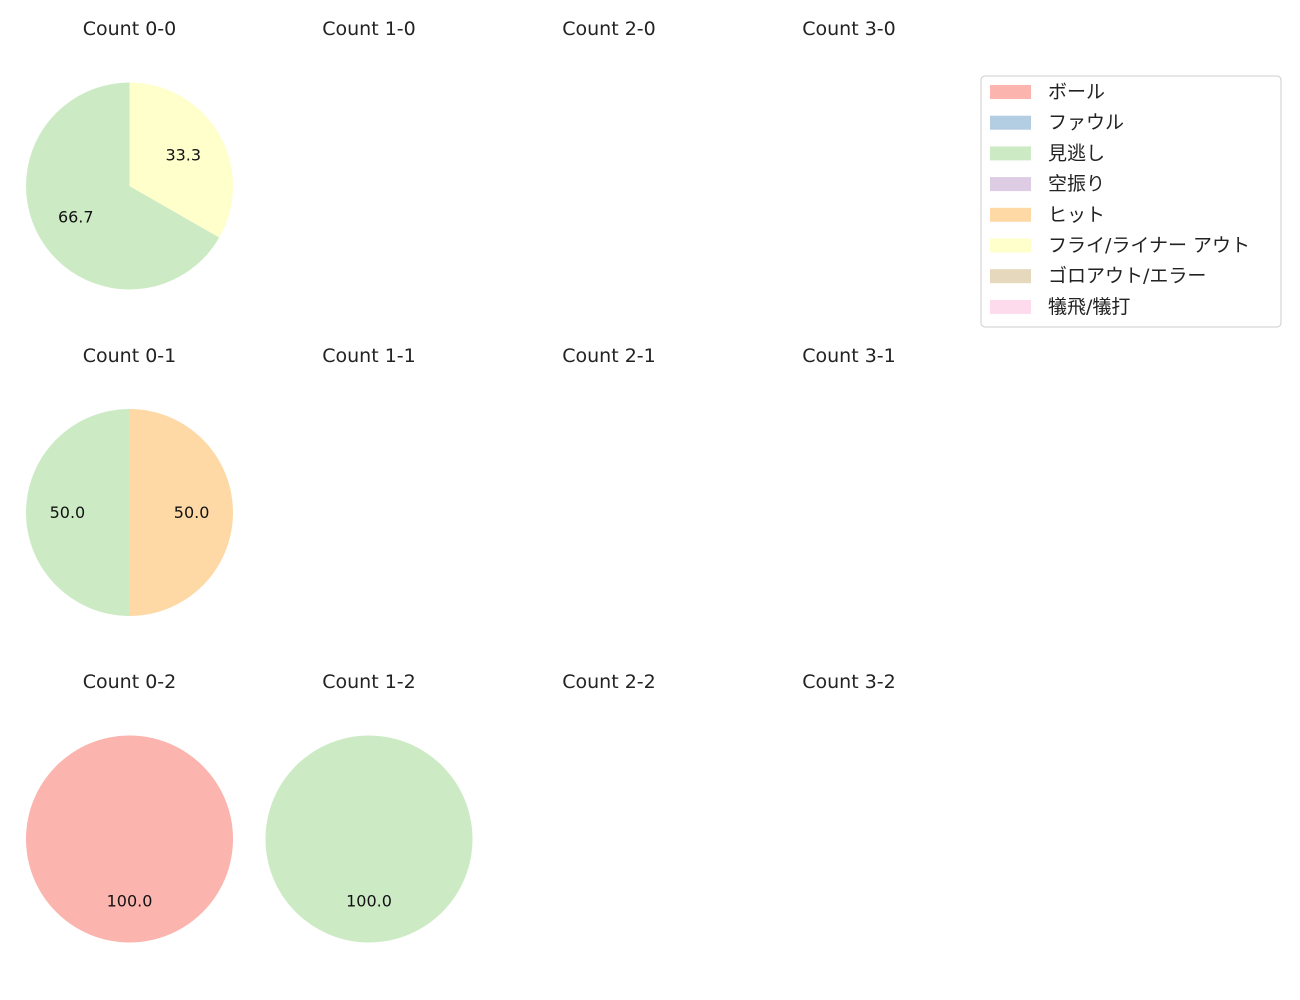 Image resolution: width=1300 pixels, height=1000 pixels. Describe the element at coordinates (369, 682) in the screenshot. I see `panel-title: Count 1-2` at that location.